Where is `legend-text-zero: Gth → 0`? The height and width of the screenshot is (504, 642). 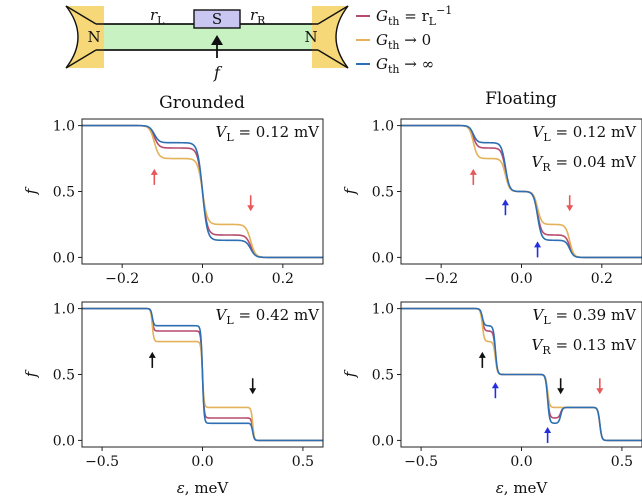 legend-text-zero: Gth → 0 is located at coordinates (403, 41).